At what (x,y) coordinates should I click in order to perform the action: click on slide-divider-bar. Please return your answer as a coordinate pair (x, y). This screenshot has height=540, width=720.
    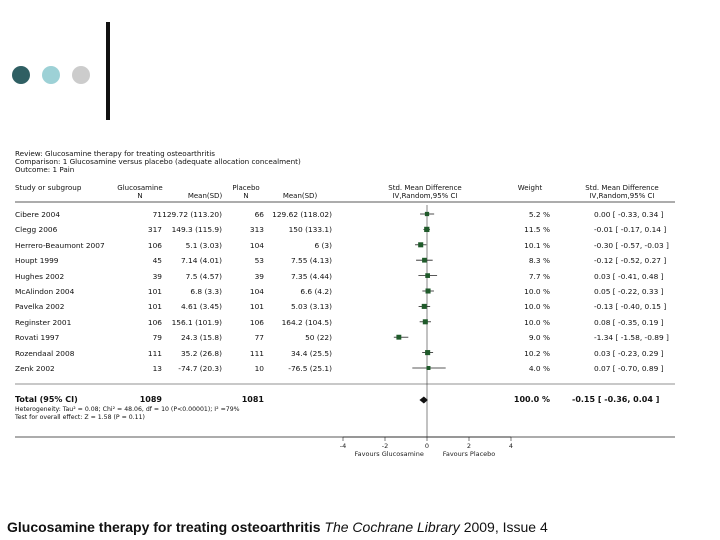
    Looking at the image, I should click on (108, 71).